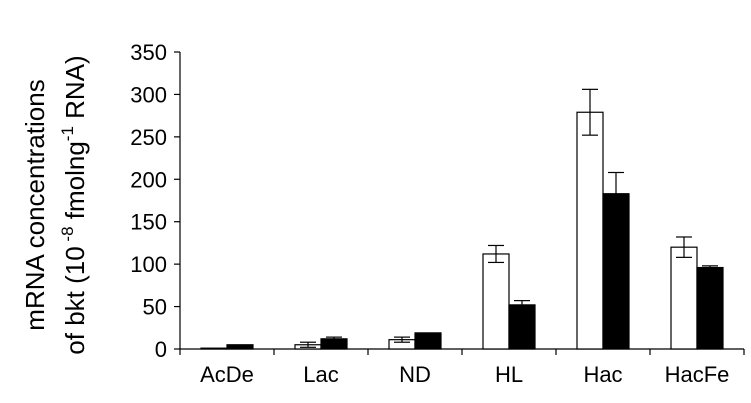 Image resolution: width=751 pixels, height=403 pixels. Describe the element at coordinates (602, 374) in the screenshot. I see `x-tick-label: Hac` at that location.